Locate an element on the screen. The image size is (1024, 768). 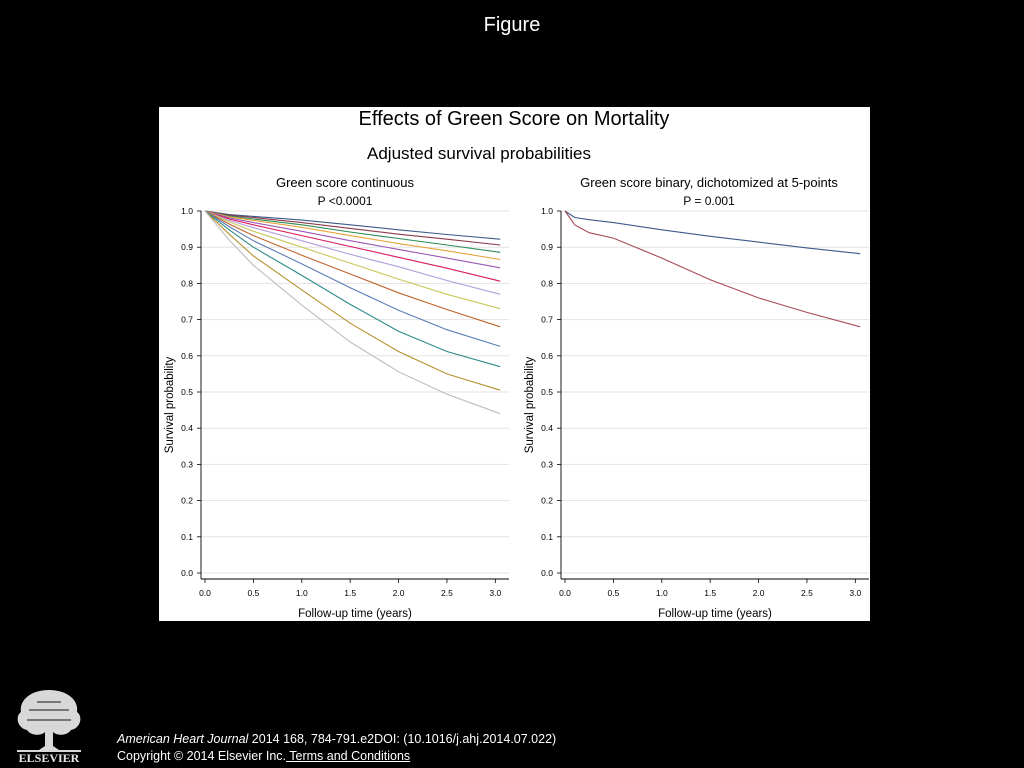
chart-subtitle: P <0.0001 is located at coordinates (345, 201).